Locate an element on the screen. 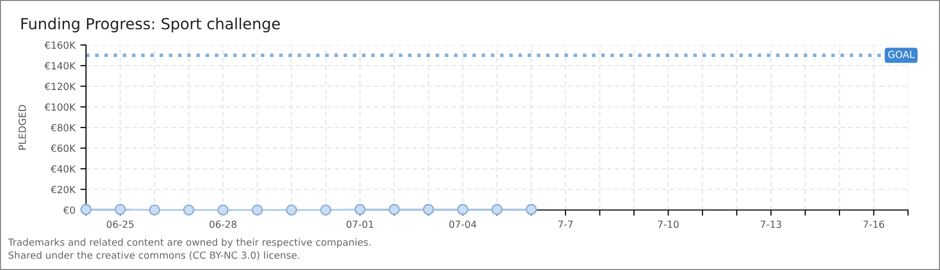  x-tick-label: 7-10 is located at coordinates (668, 224).